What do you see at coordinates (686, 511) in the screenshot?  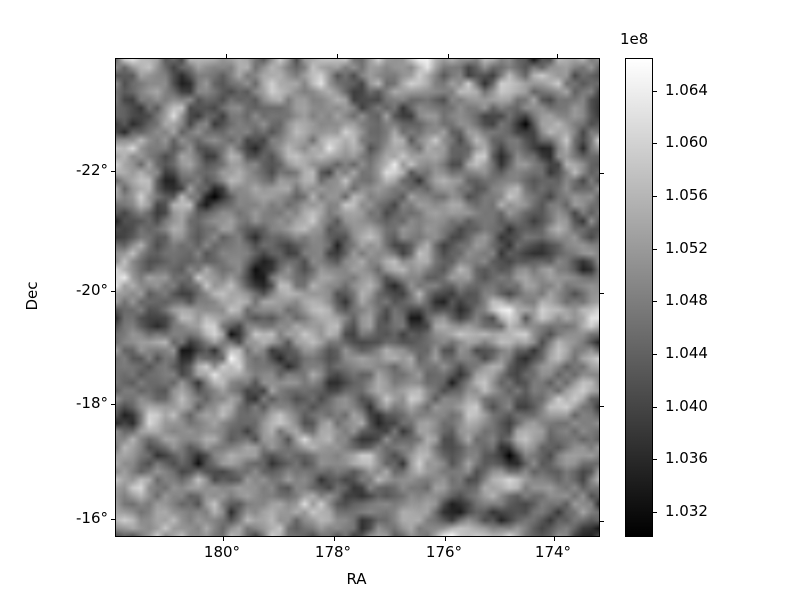 I see `colorbar-tick-label: 1.032` at bounding box center [686, 511].